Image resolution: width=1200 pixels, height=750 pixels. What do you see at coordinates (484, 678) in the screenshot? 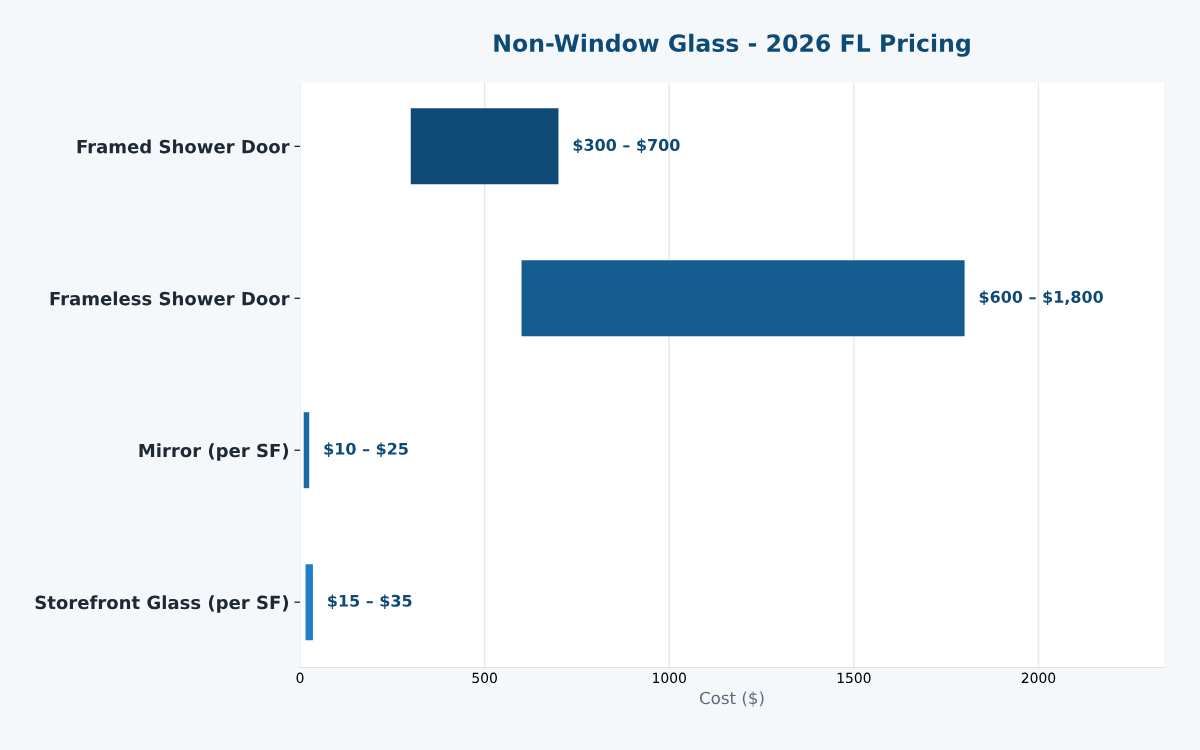
I see `x-tick-label: 500` at bounding box center [484, 678].